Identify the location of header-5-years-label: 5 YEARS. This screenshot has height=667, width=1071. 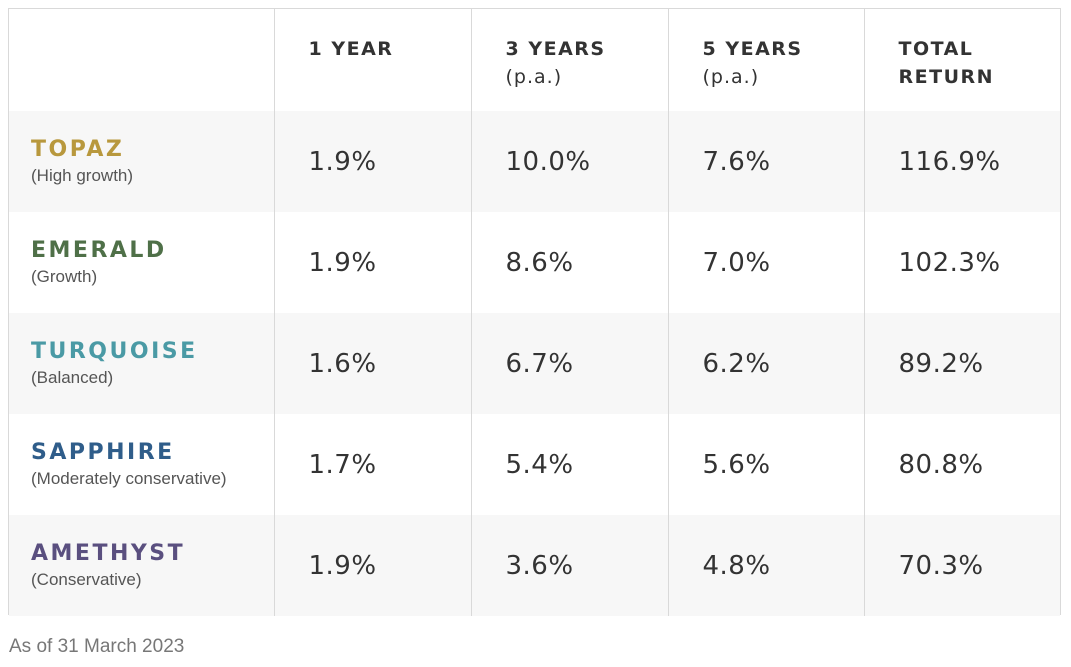
(752, 49).